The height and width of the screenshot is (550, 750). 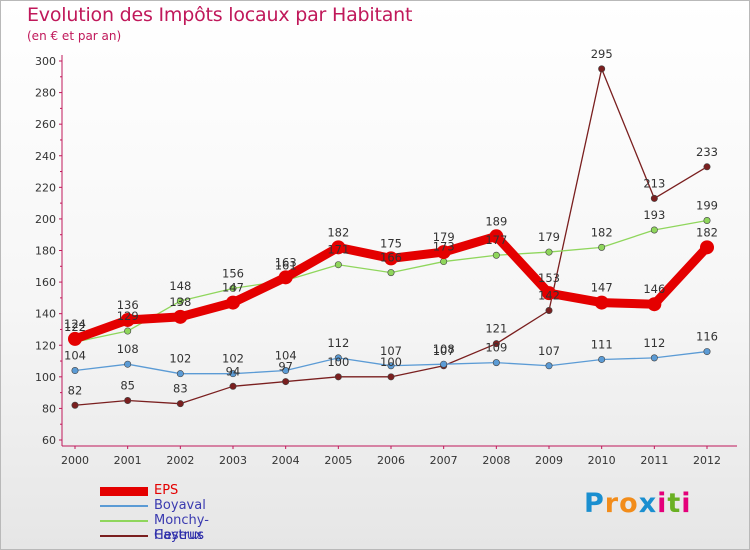 I want to click on y-tick-label: 200, so click(x=45, y=219).